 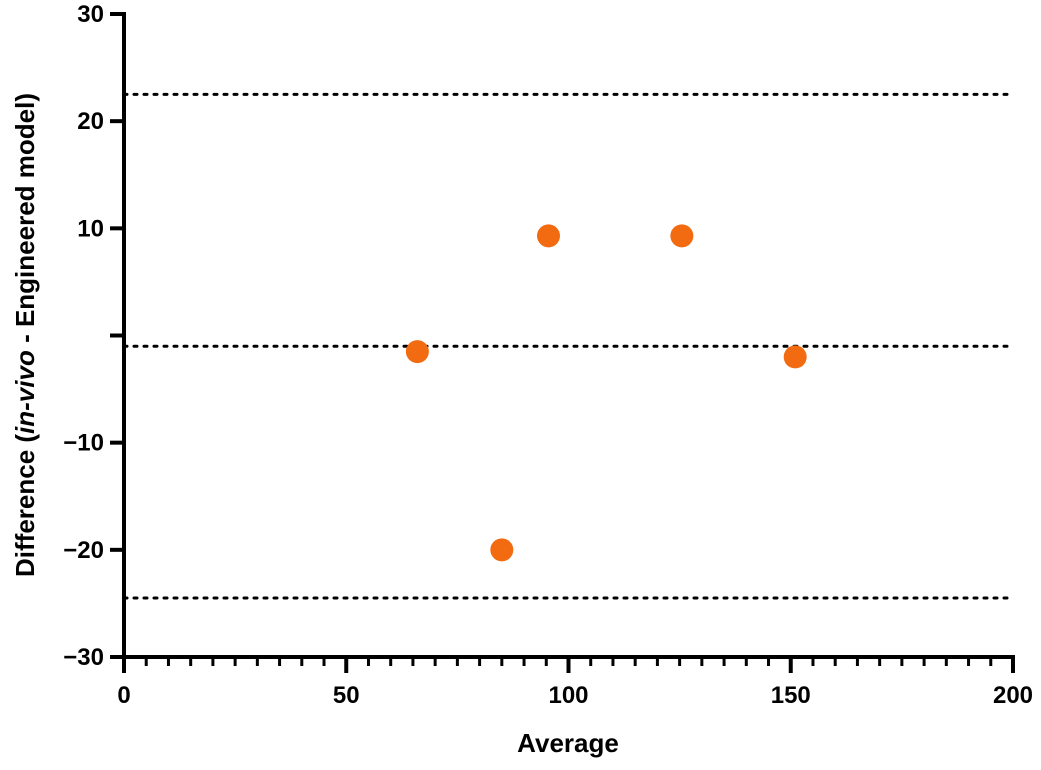 I want to click on y-tick-label: −20, so click(x=83, y=550).